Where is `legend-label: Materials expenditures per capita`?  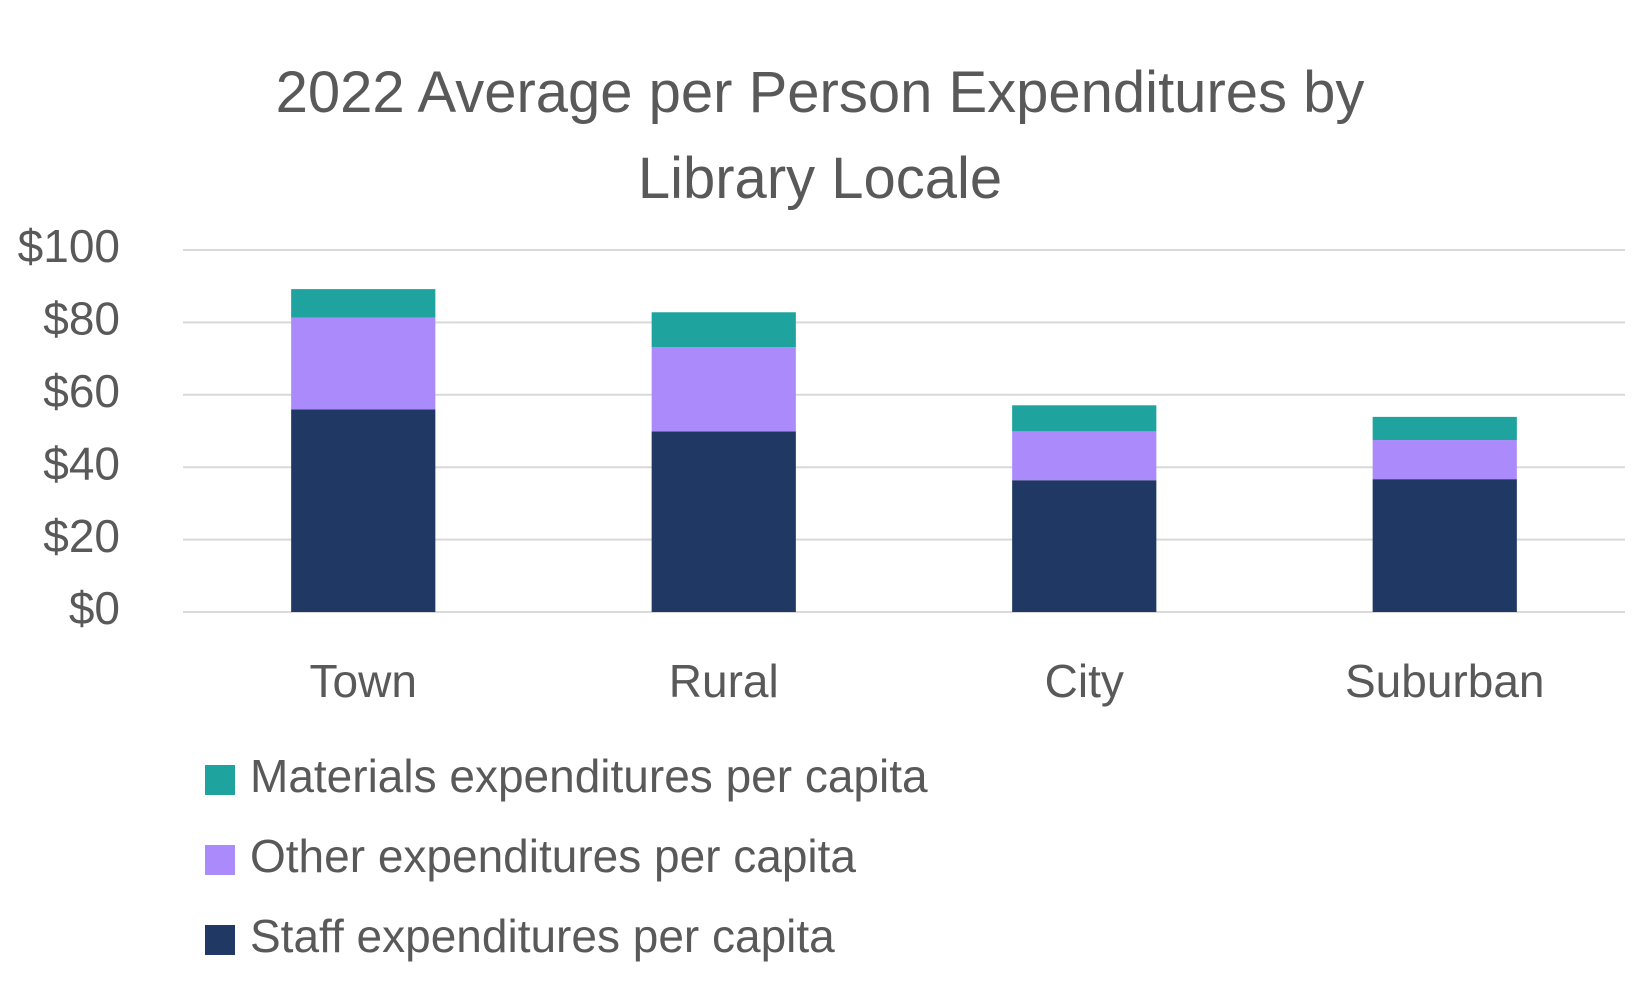
legend-label: Materials expenditures per capita is located at coordinates (589, 776).